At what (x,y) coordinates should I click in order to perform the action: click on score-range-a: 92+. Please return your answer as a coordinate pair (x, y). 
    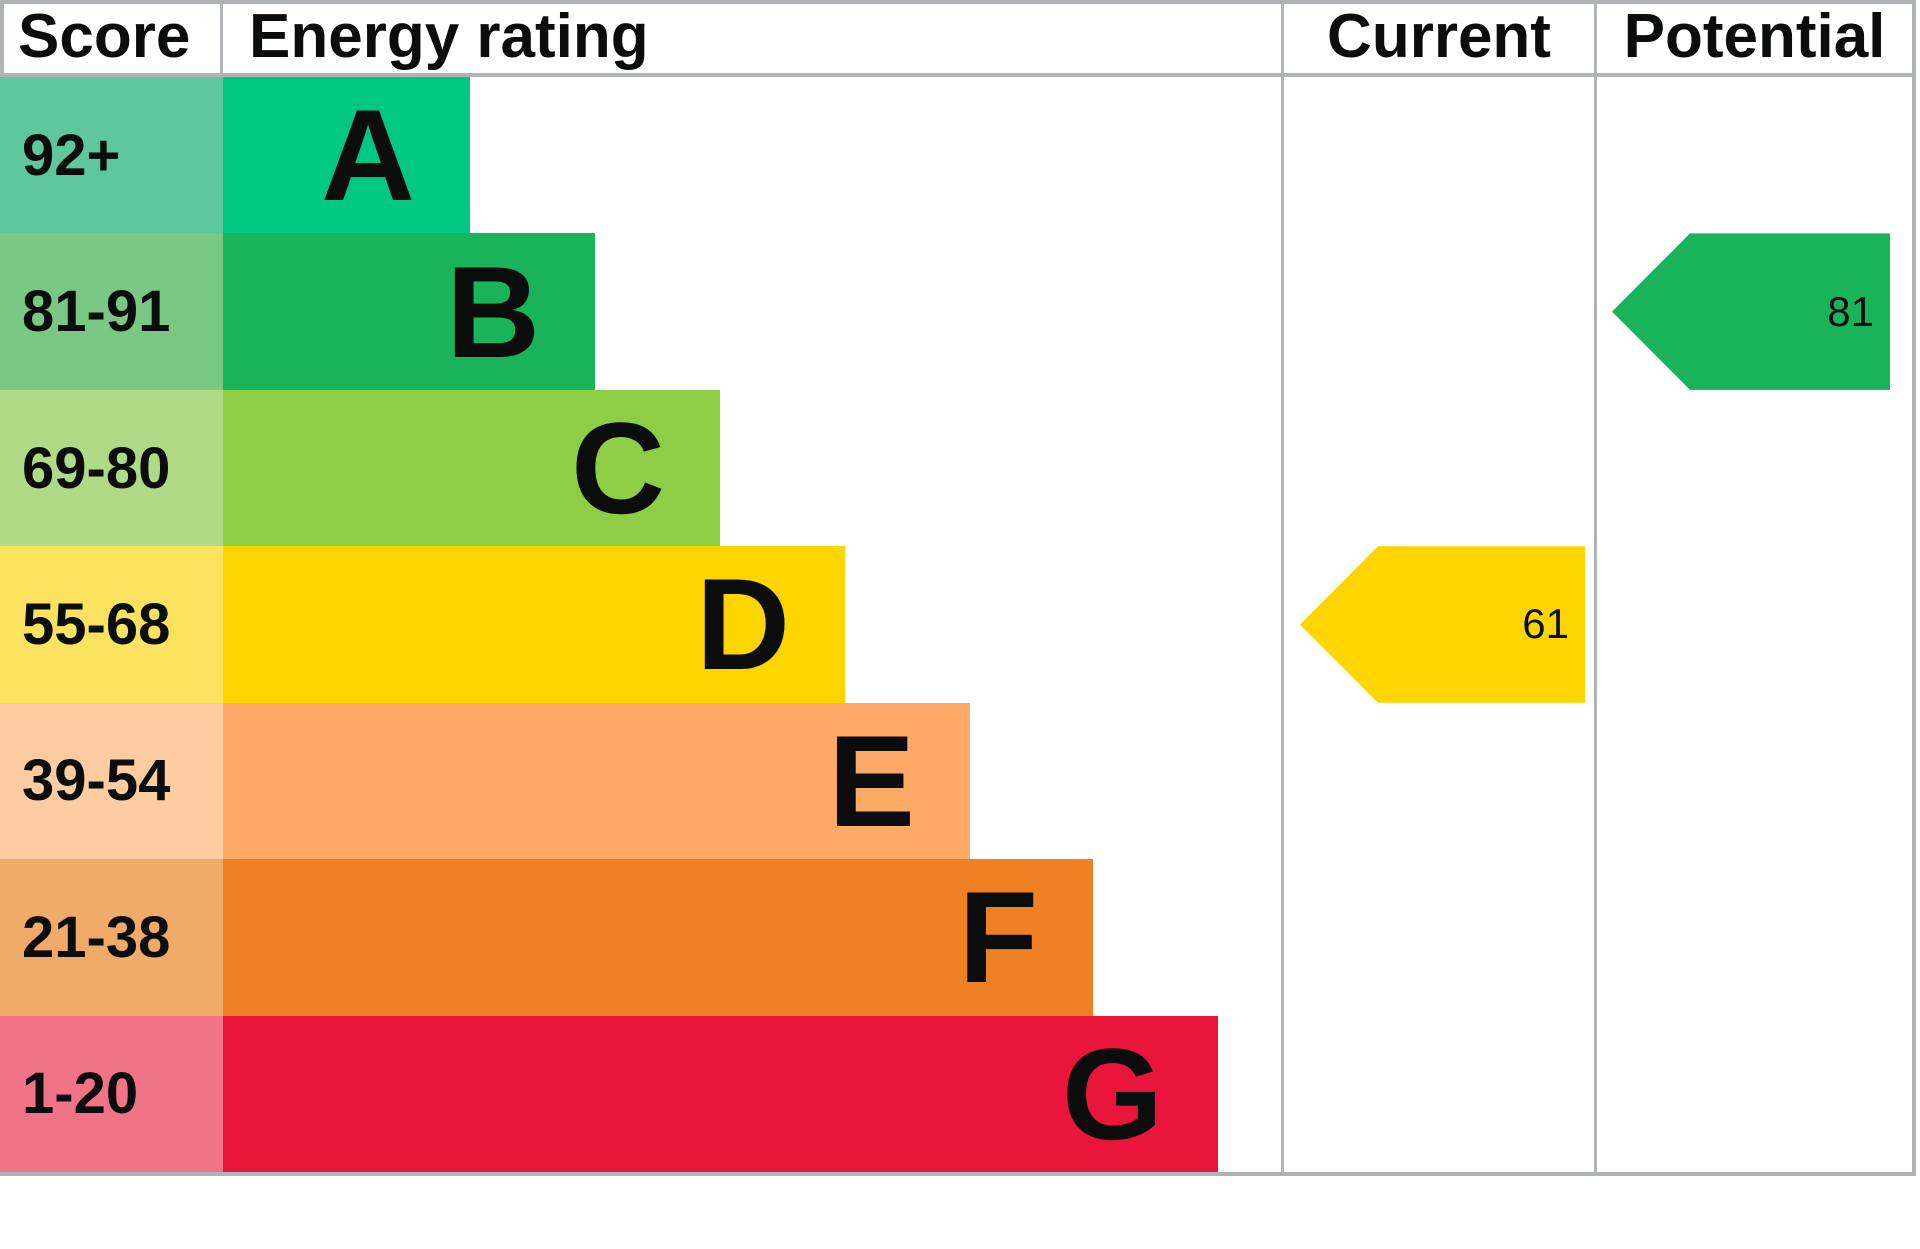
    Looking at the image, I should click on (111, 155).